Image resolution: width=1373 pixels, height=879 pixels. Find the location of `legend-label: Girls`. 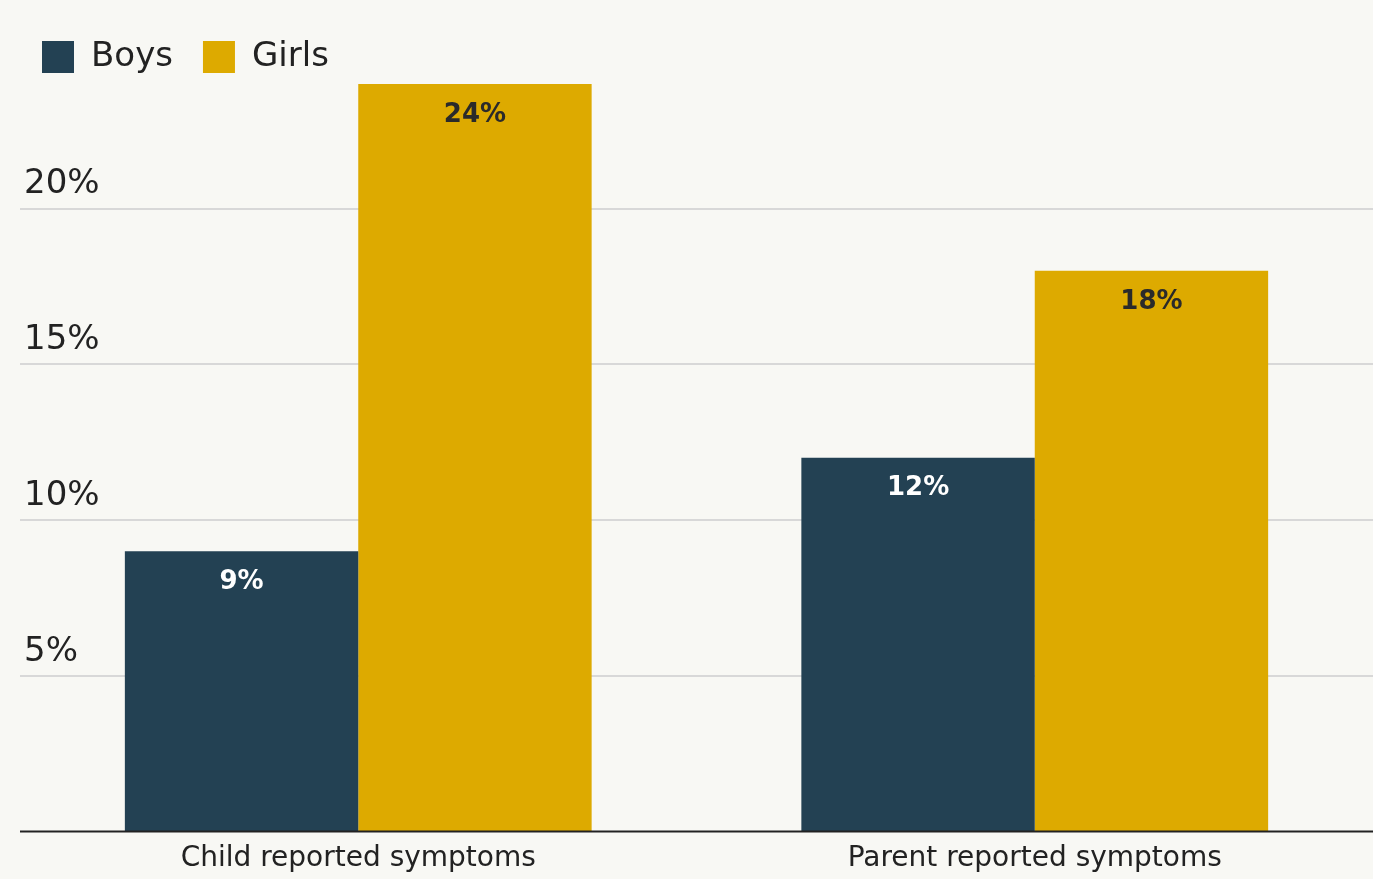

legend-label: Girls is located at coordinates (290, 53).